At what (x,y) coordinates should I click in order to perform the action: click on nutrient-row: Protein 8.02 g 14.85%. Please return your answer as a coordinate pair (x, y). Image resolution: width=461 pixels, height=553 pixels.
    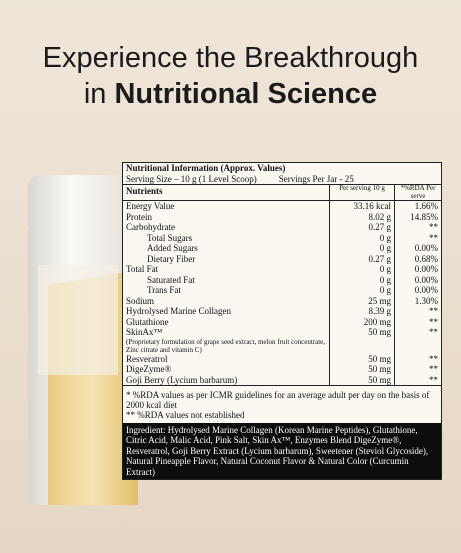
    Looking at the image, I should click on (282, 217).